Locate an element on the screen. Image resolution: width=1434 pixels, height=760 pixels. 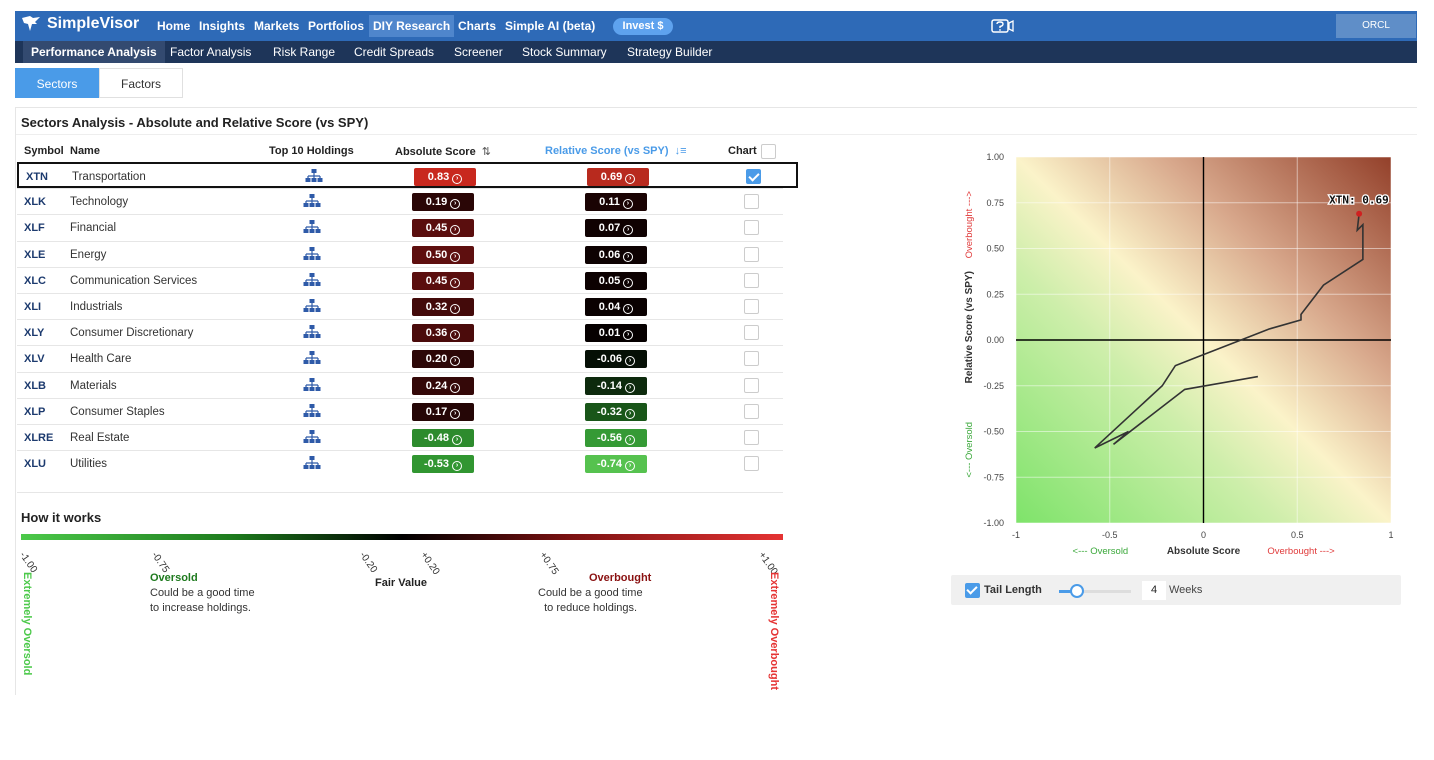
nav-markets: Markets is located at coordinates (277, 26).